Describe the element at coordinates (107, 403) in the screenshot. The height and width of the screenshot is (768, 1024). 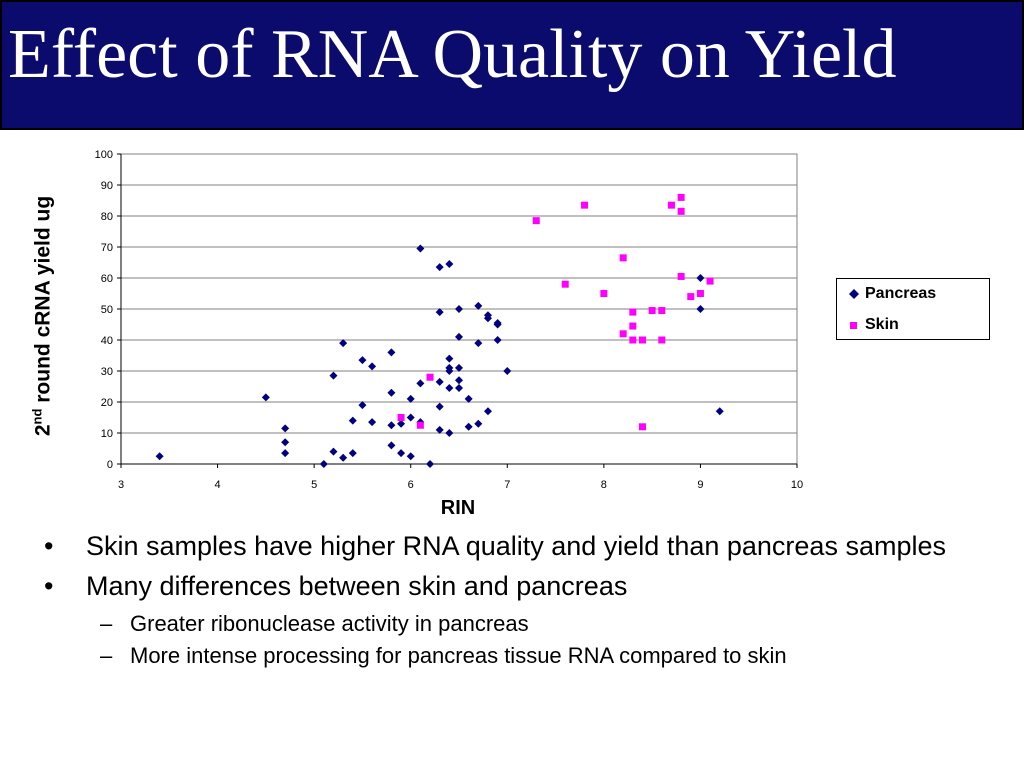
I see `y-tick-label: 20` at that location.